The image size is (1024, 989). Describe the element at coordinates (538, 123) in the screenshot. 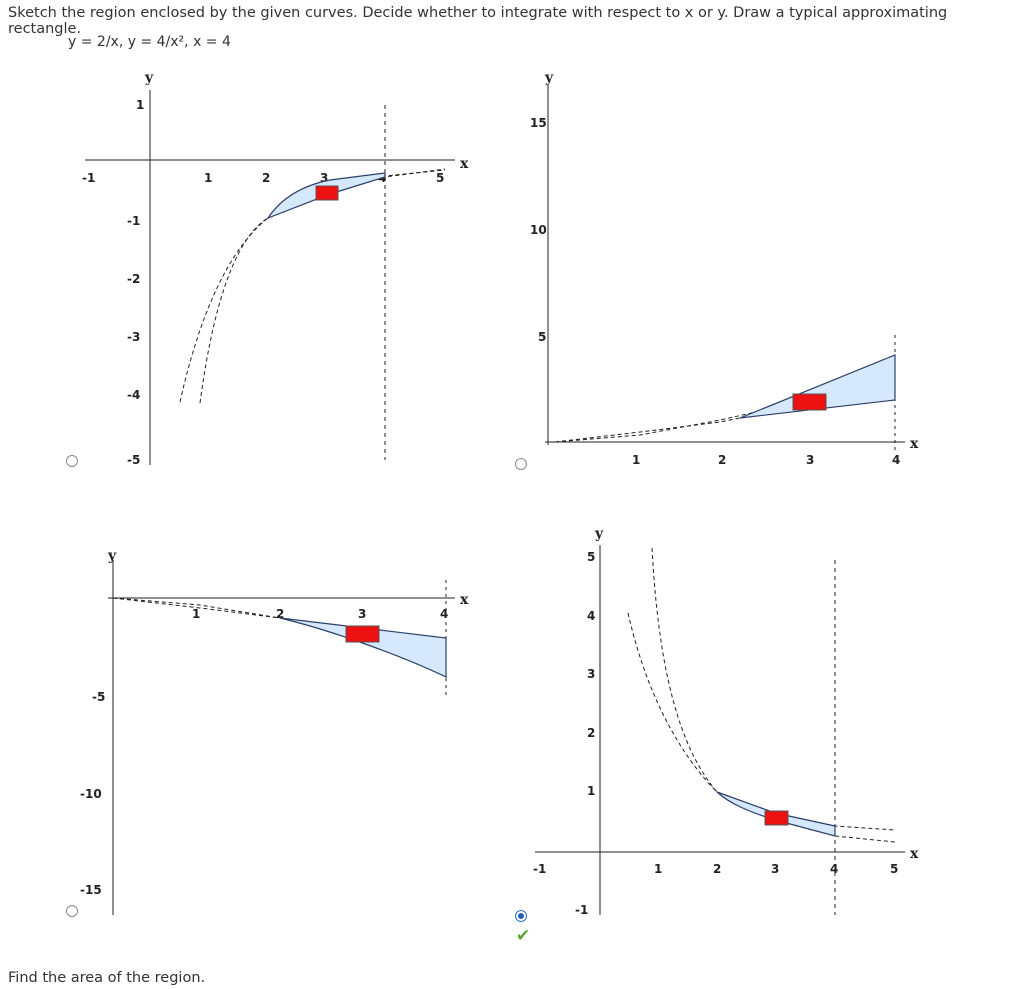

I see `y-tick-label: 15` at that location.